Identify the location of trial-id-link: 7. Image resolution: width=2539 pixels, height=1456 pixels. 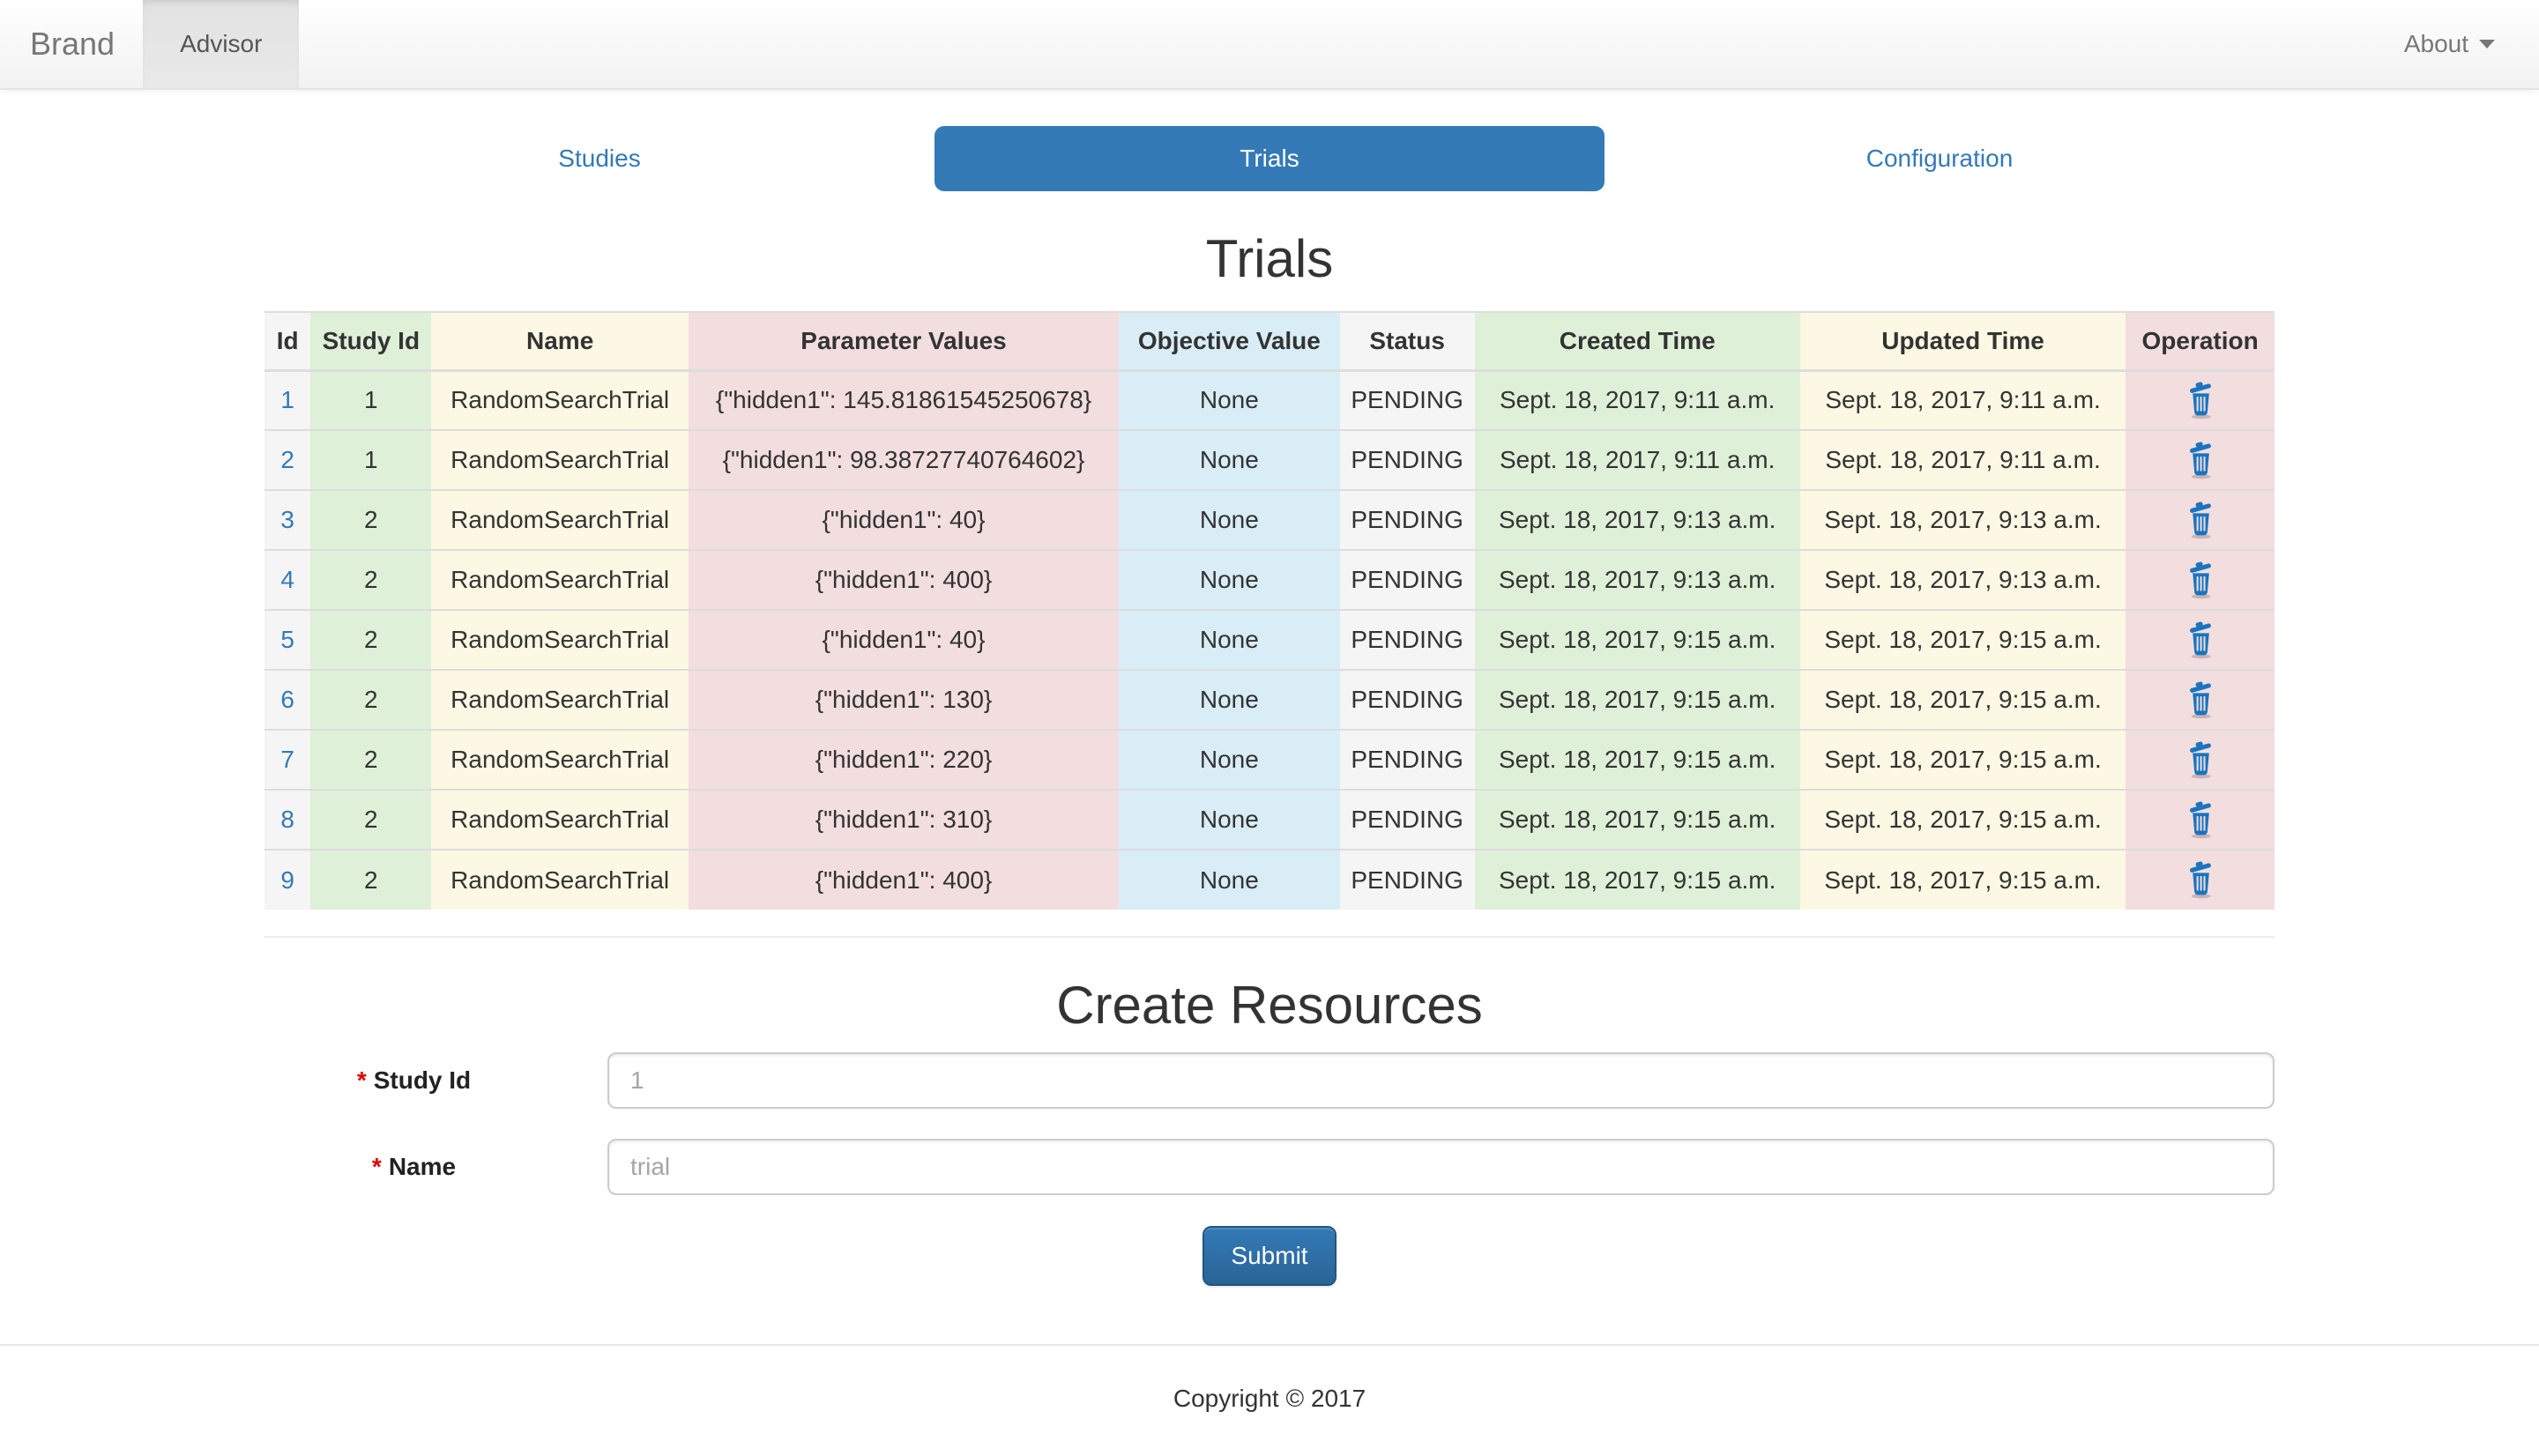
(287, 759).